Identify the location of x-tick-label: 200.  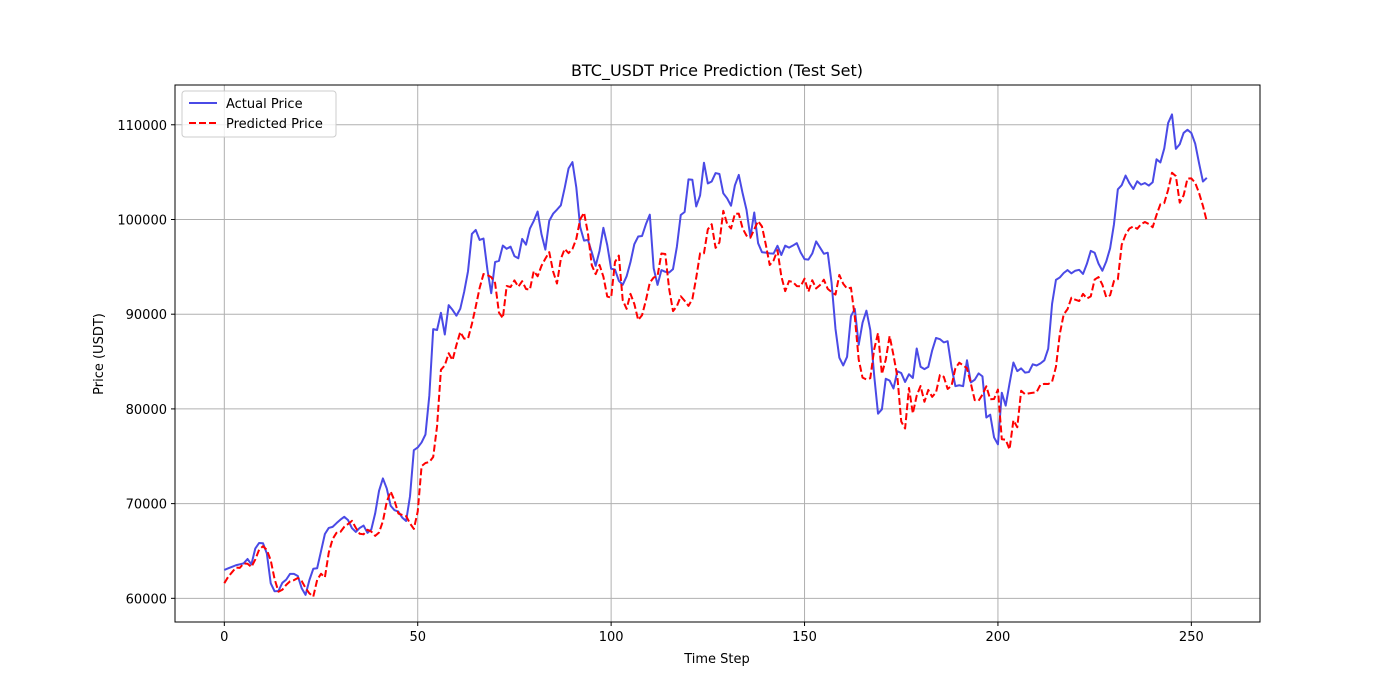
(998, 637).